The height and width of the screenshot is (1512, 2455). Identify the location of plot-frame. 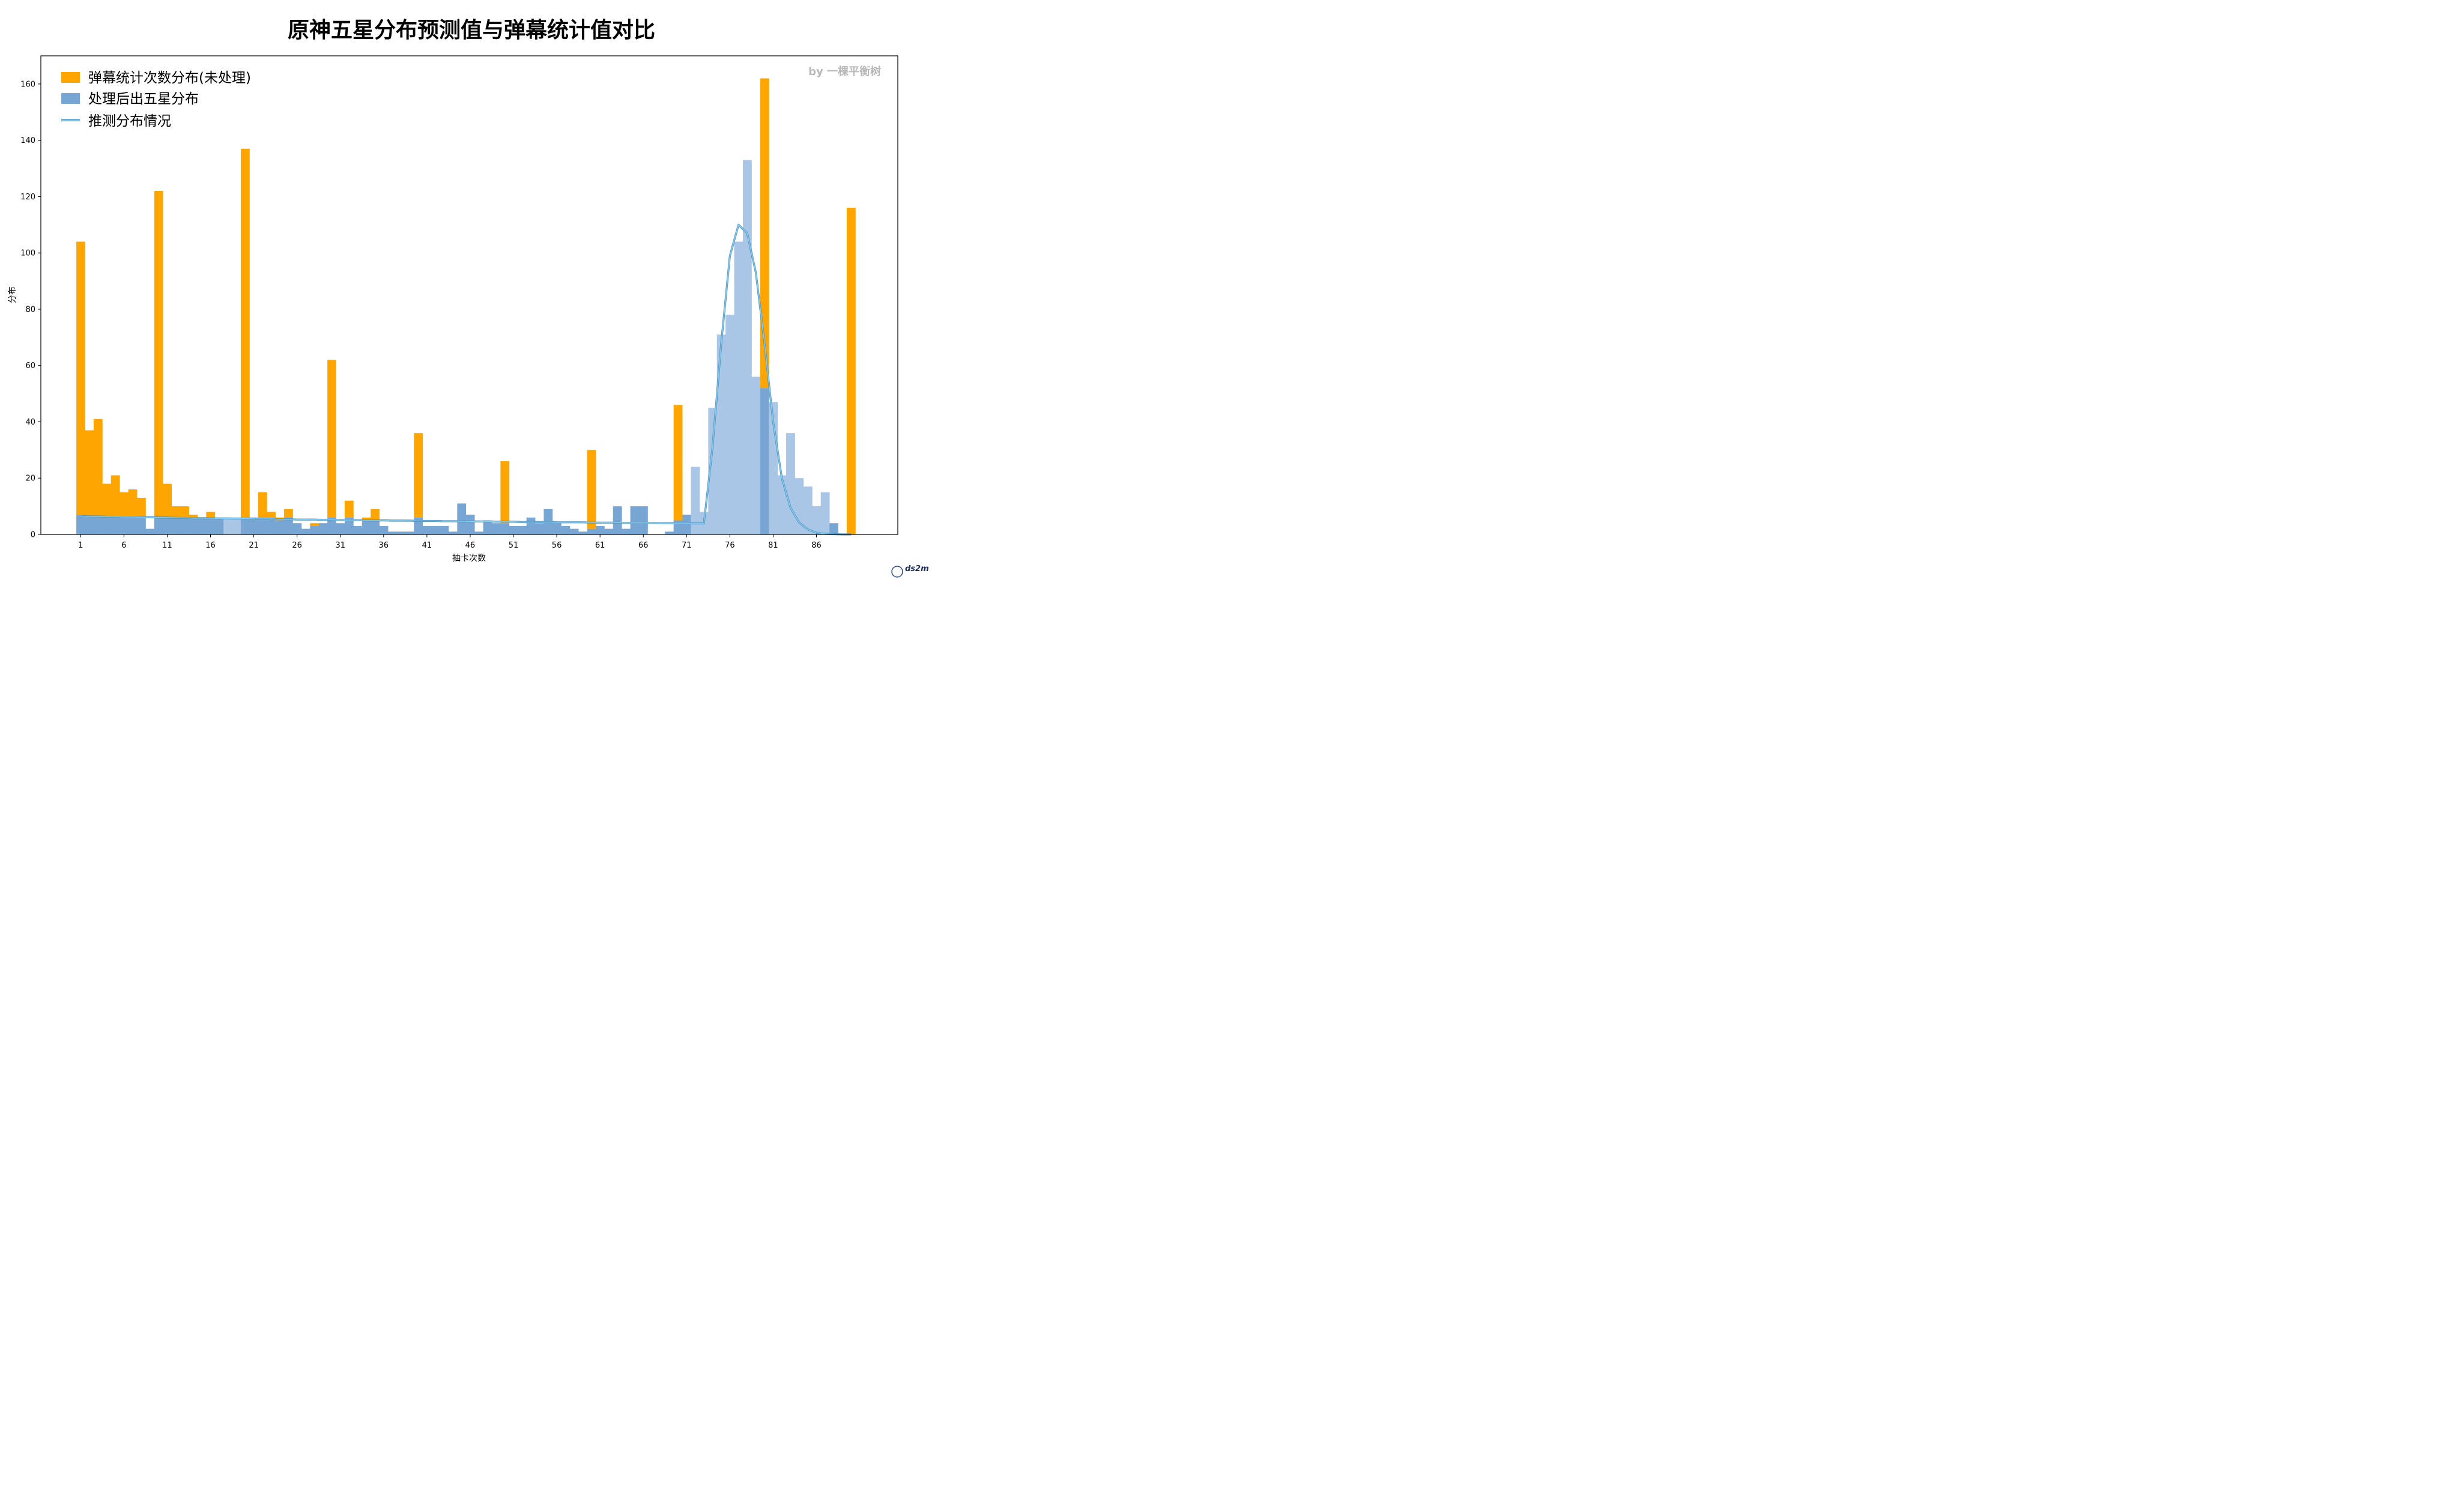
(469, 295).